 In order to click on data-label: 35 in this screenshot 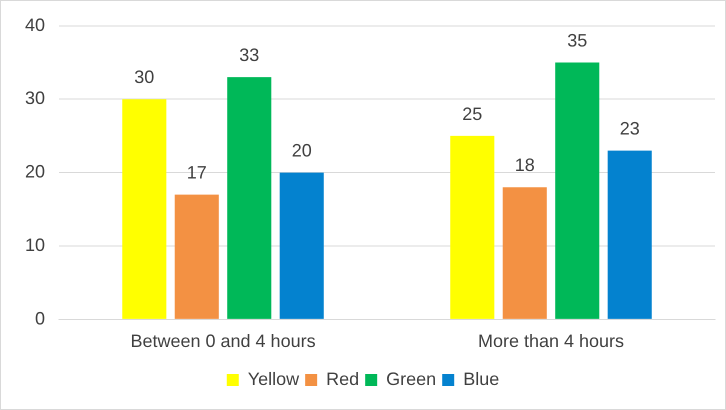, I will do `click(577, 40)`.